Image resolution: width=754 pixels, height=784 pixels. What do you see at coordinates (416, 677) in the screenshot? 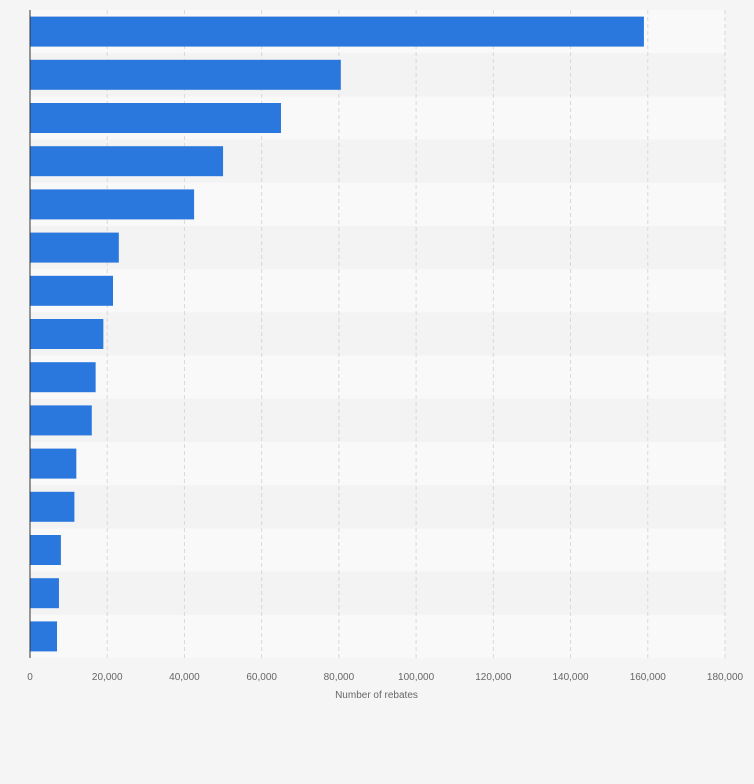
I see `x-tick-label: 100,000` at bounding box center [416, 677].